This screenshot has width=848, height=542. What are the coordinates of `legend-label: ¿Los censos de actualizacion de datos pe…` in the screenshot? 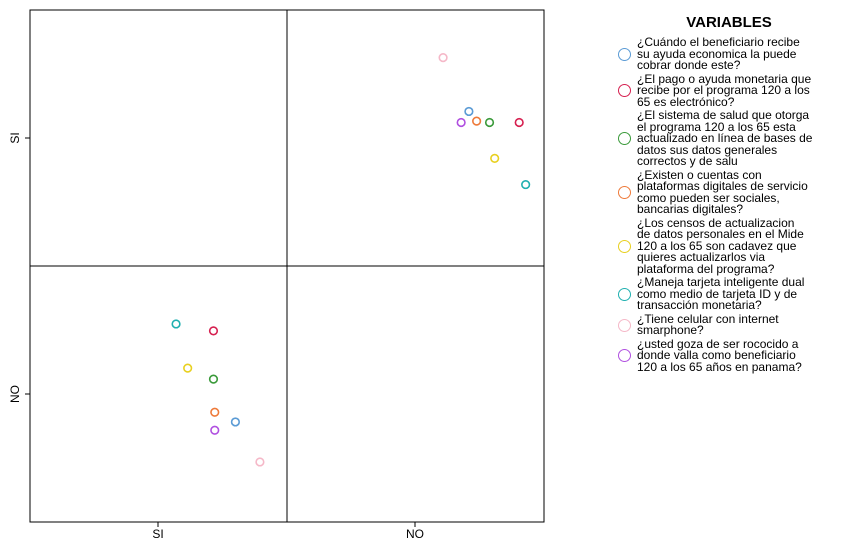 It's located at (720, 245).